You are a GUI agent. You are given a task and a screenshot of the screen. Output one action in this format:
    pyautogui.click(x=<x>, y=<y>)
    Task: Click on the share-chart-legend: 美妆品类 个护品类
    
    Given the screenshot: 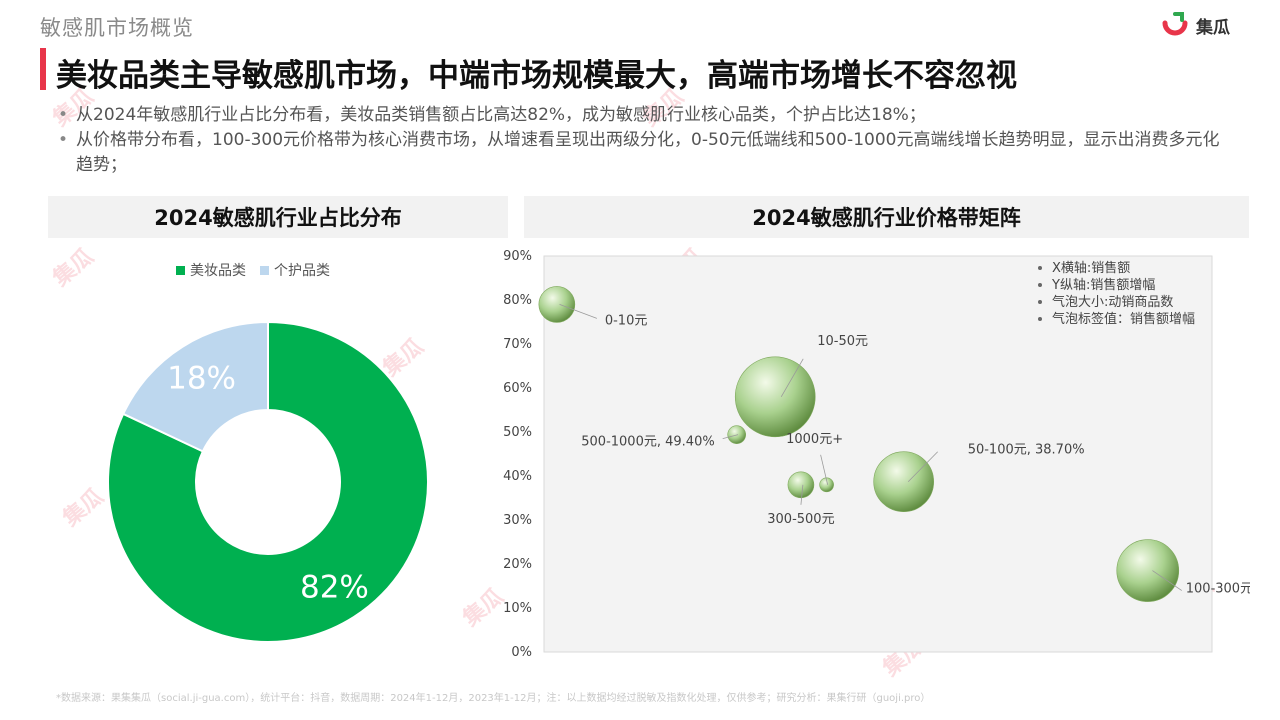 What is the action you would take?
    pyautogui.click(x=253, y=270)
    